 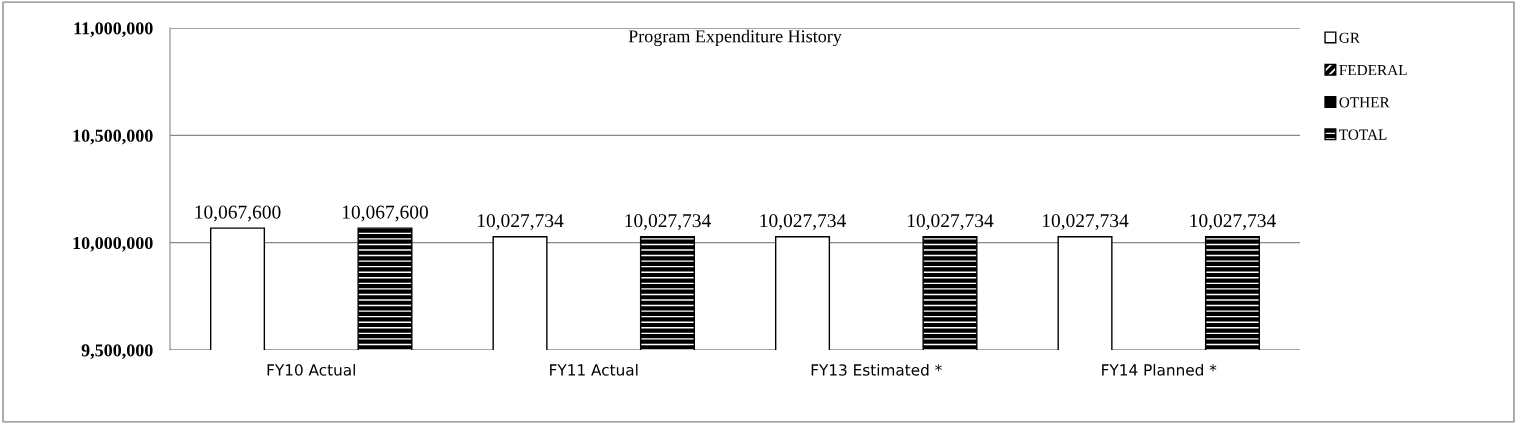 I want to click on x-tick-label: FY14 Planned *, so click(x=1159, y=369).